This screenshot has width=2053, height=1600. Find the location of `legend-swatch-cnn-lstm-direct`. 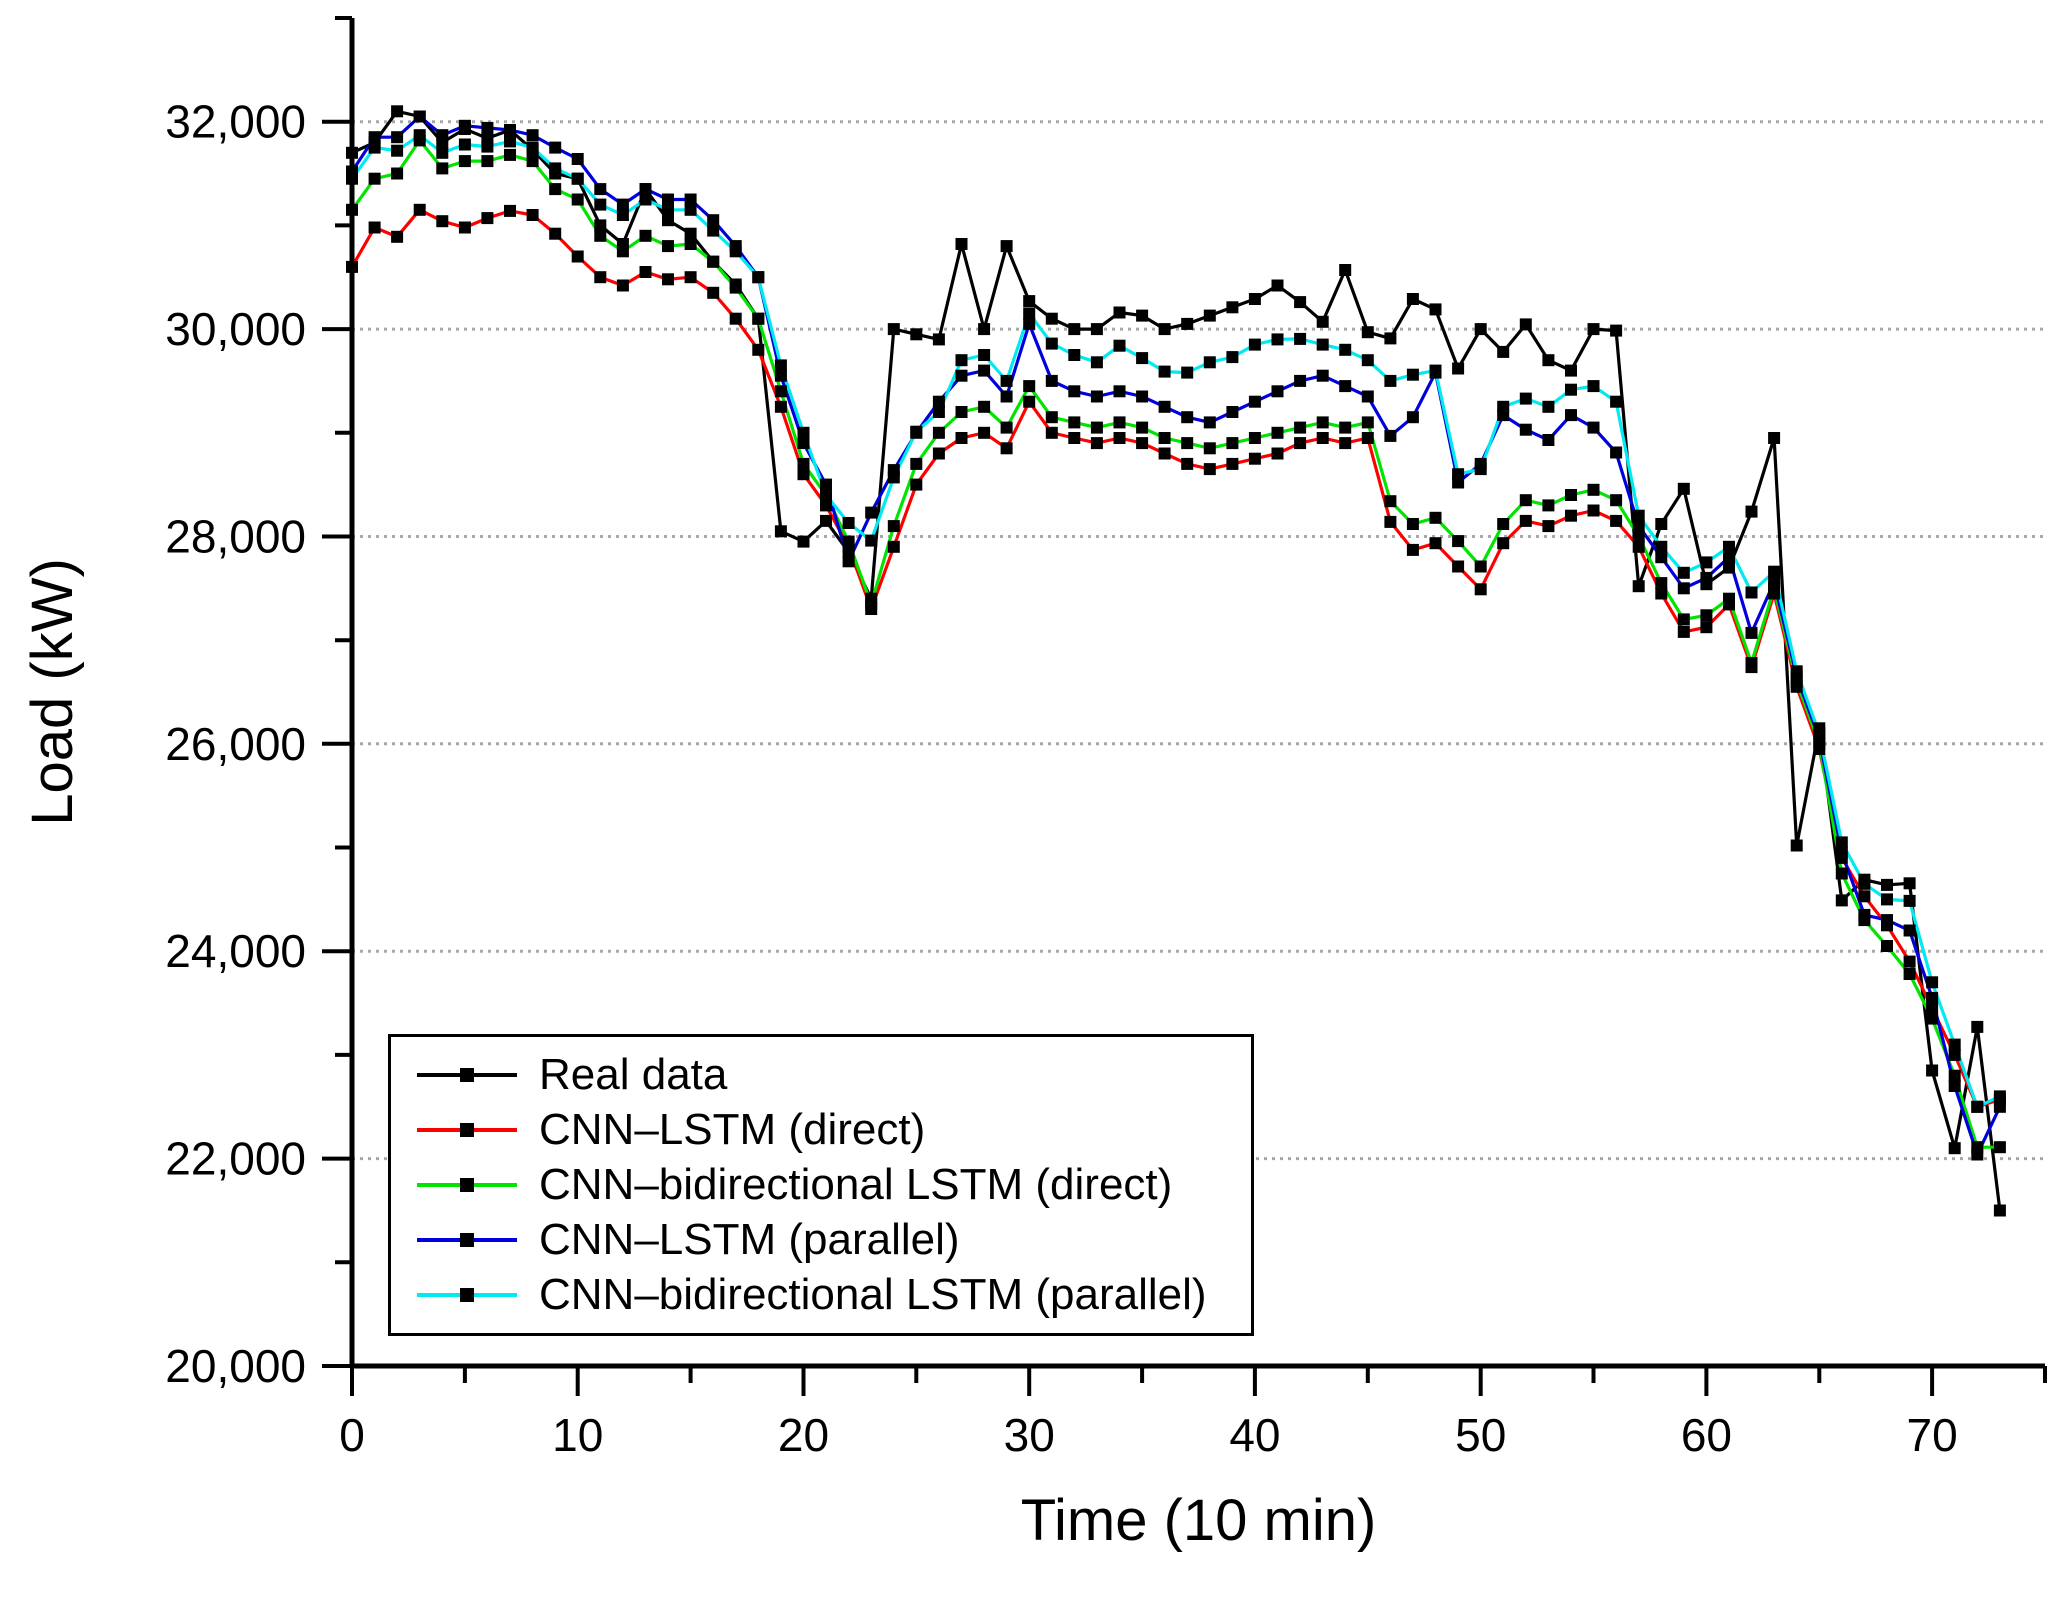

legend-swatch-cnn-lstm-direct is located at coordinates (467, 1129).